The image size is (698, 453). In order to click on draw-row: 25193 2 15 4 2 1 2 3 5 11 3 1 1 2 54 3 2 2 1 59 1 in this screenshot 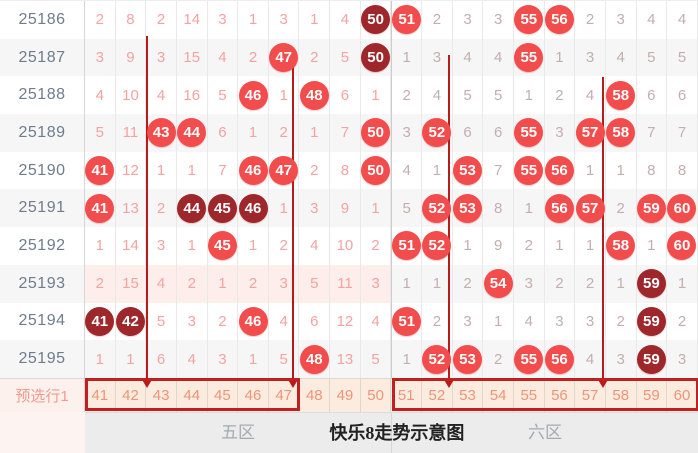, I will do `click(349, 283)`.